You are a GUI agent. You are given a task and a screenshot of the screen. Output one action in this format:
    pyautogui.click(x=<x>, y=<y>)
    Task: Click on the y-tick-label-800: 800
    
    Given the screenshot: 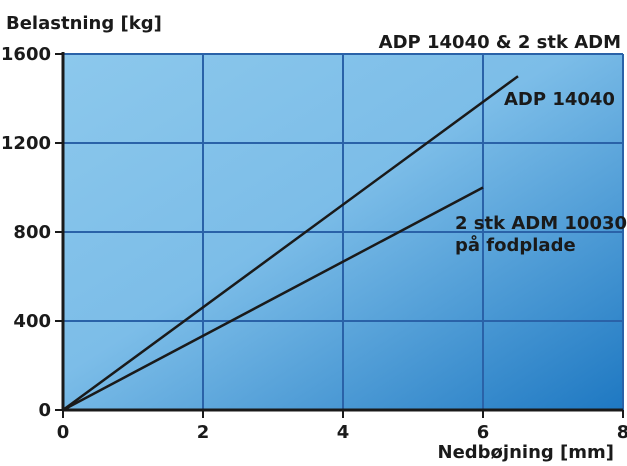 What is the action you would take?
    pyautogui.click(x=32, y=232)
    